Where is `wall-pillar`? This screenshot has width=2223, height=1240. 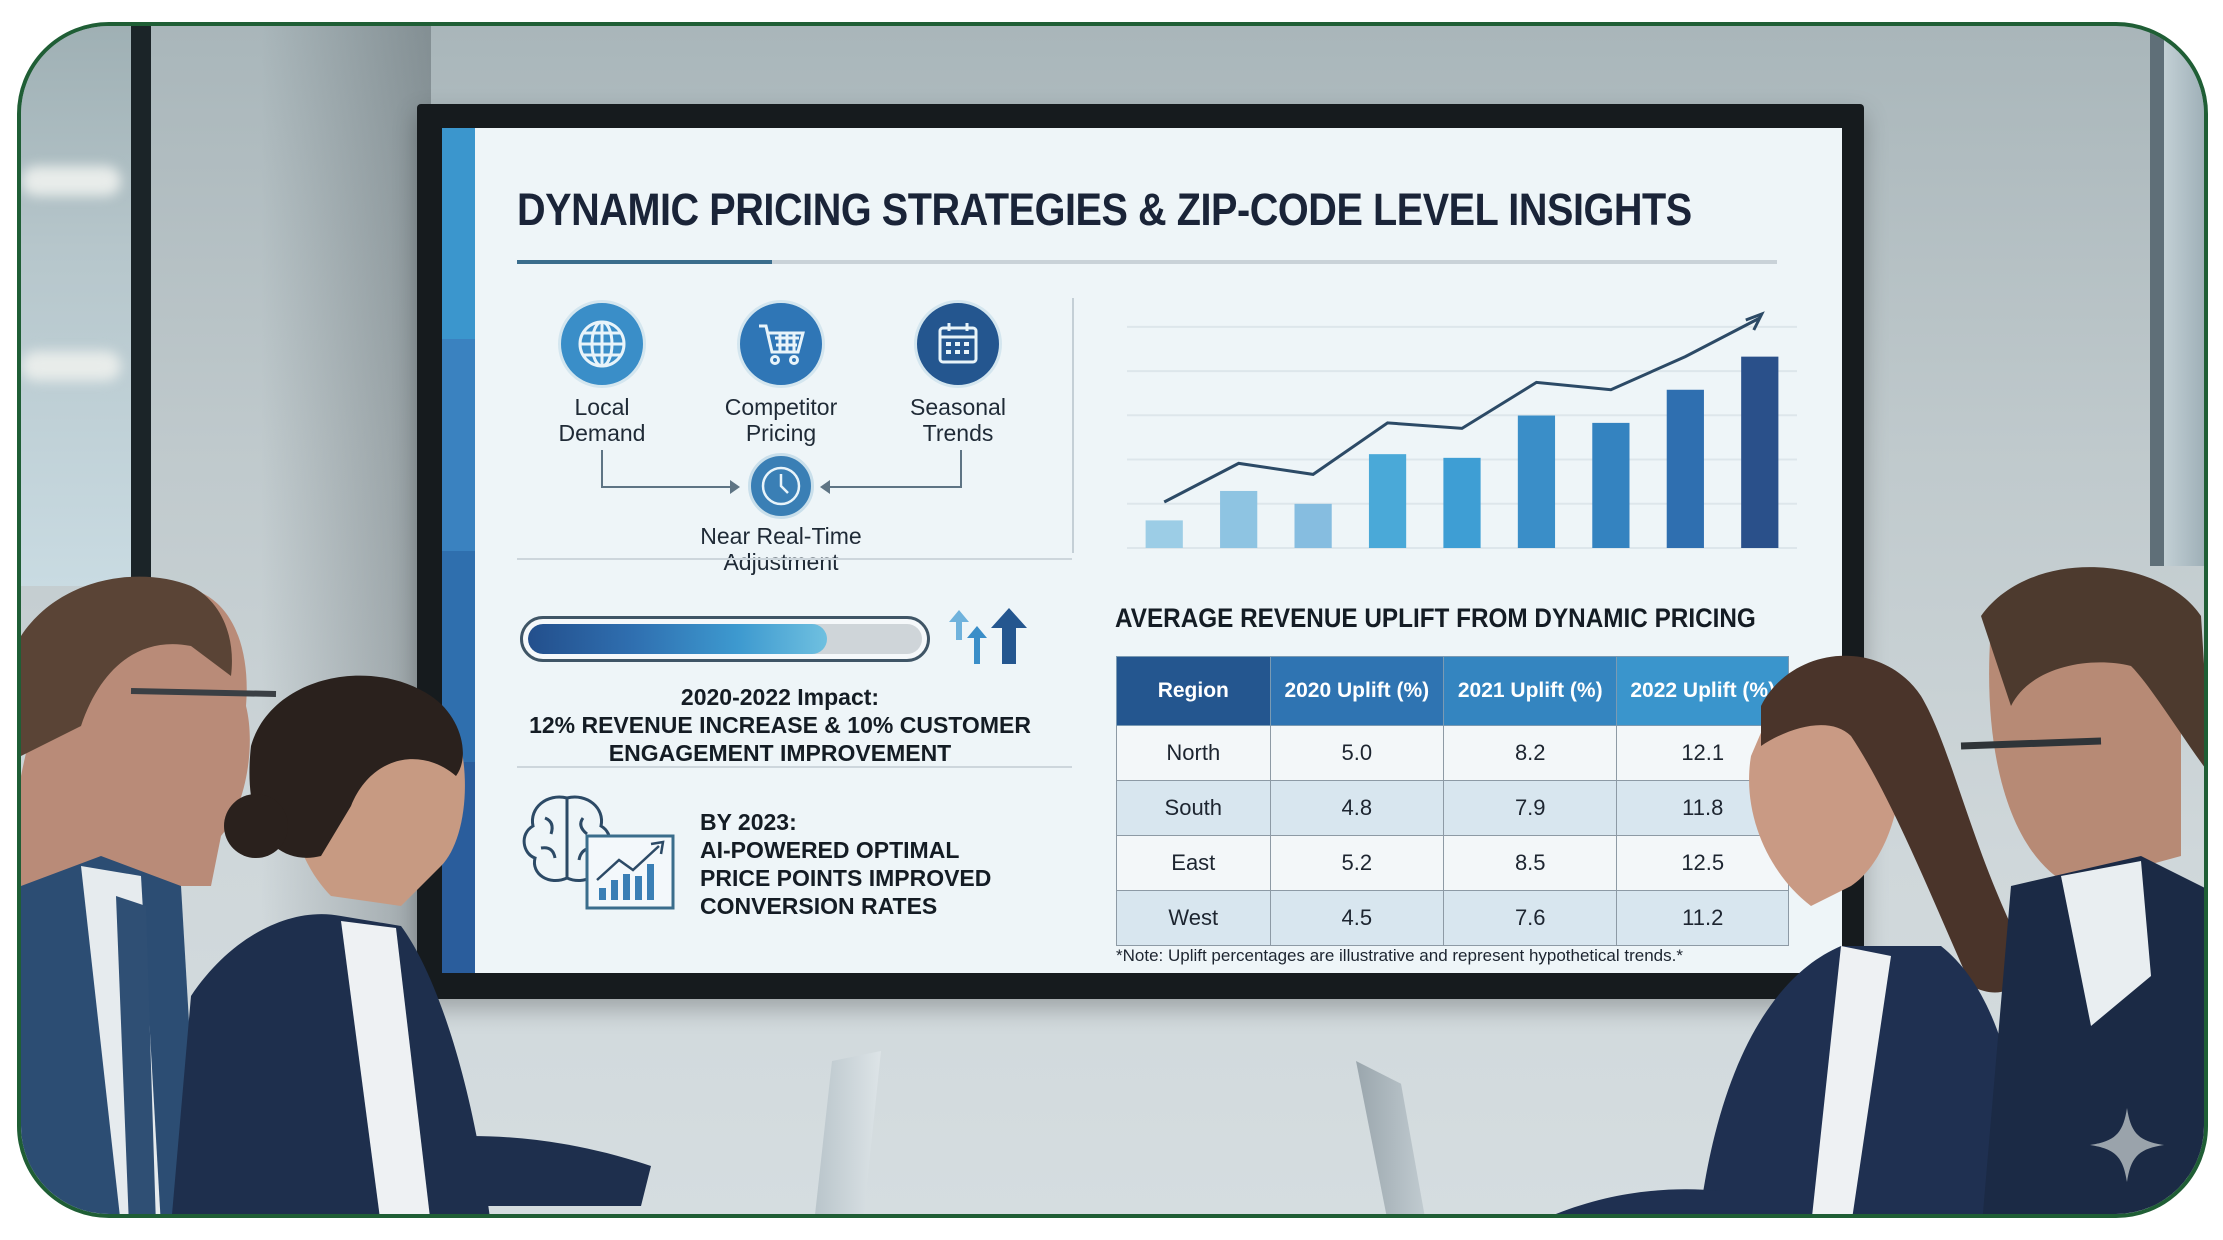
wall-pillar is located at coordinates (2184, 296).